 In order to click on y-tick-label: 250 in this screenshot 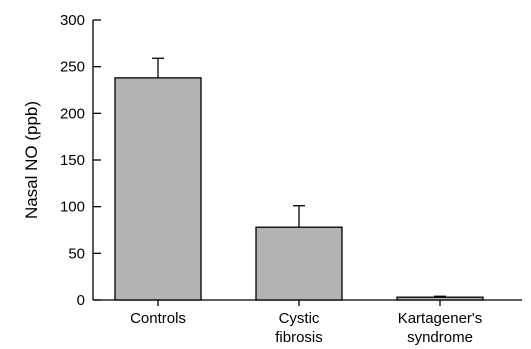, I will do `click(72, 67)`.